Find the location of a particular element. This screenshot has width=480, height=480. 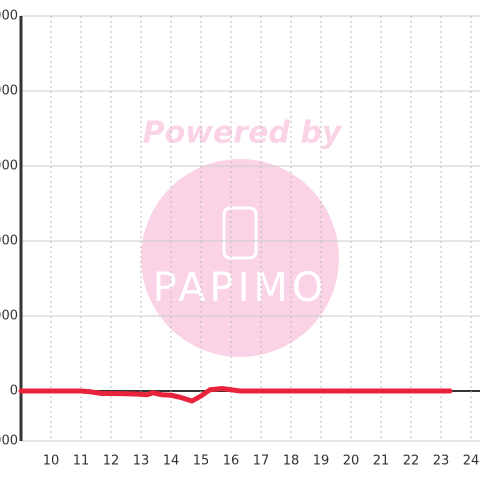

x-tick-label: 13 is located at coordinates (141, 461).